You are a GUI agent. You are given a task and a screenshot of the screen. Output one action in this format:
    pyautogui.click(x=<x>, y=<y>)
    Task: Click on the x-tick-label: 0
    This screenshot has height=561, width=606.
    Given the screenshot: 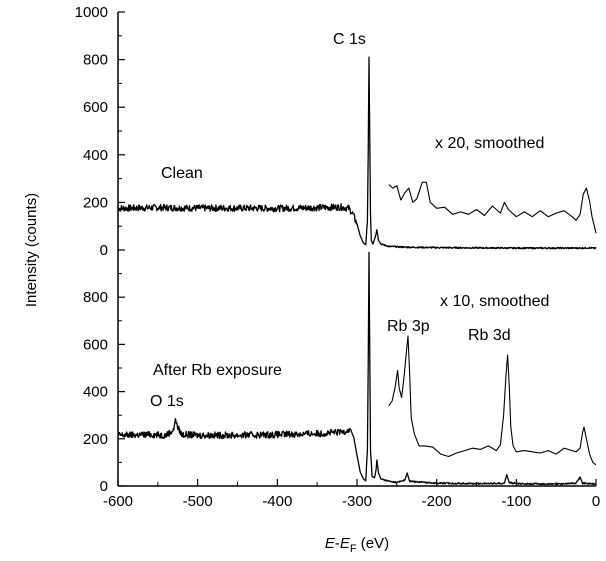 What is the action you would take?
    pyautogui.click(x=596, y=501)
    